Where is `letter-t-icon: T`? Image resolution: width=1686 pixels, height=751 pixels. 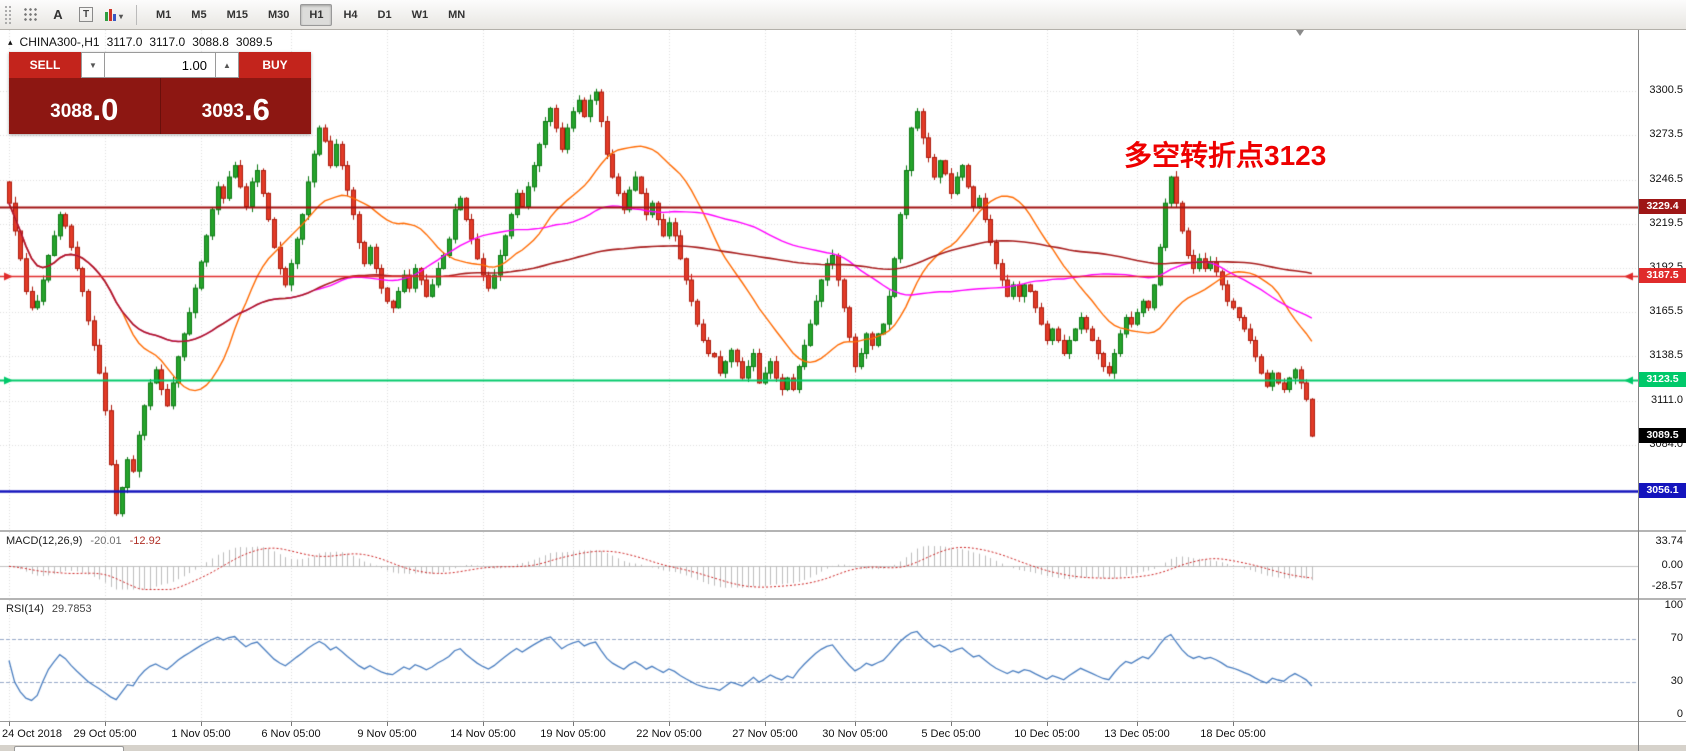 letter-t-icon: T is located at coordinates (86, 14).